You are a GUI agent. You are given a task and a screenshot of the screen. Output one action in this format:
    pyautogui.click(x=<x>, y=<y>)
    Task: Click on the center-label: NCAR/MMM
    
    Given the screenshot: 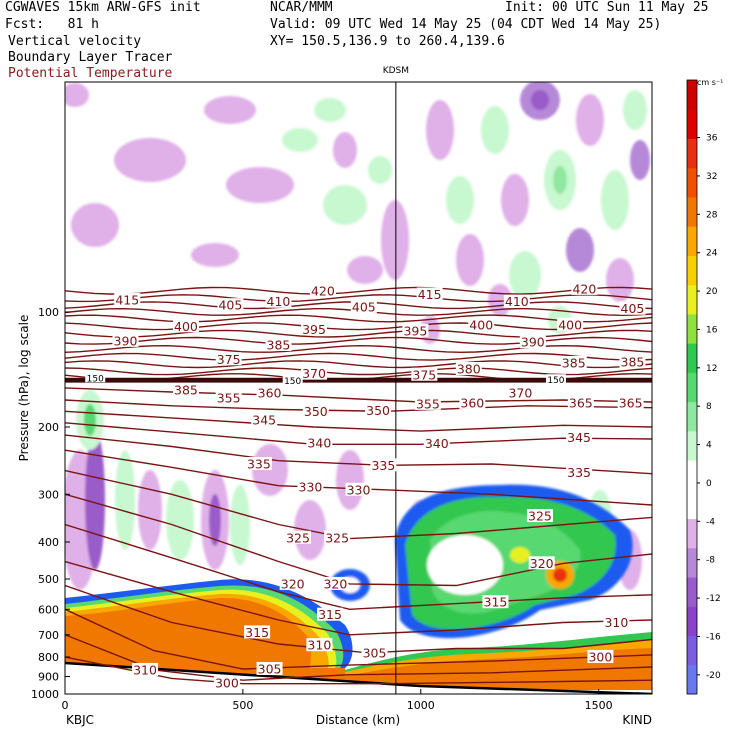 What is the action you would take?
    pyautogui.click(x=301, y=7)
    